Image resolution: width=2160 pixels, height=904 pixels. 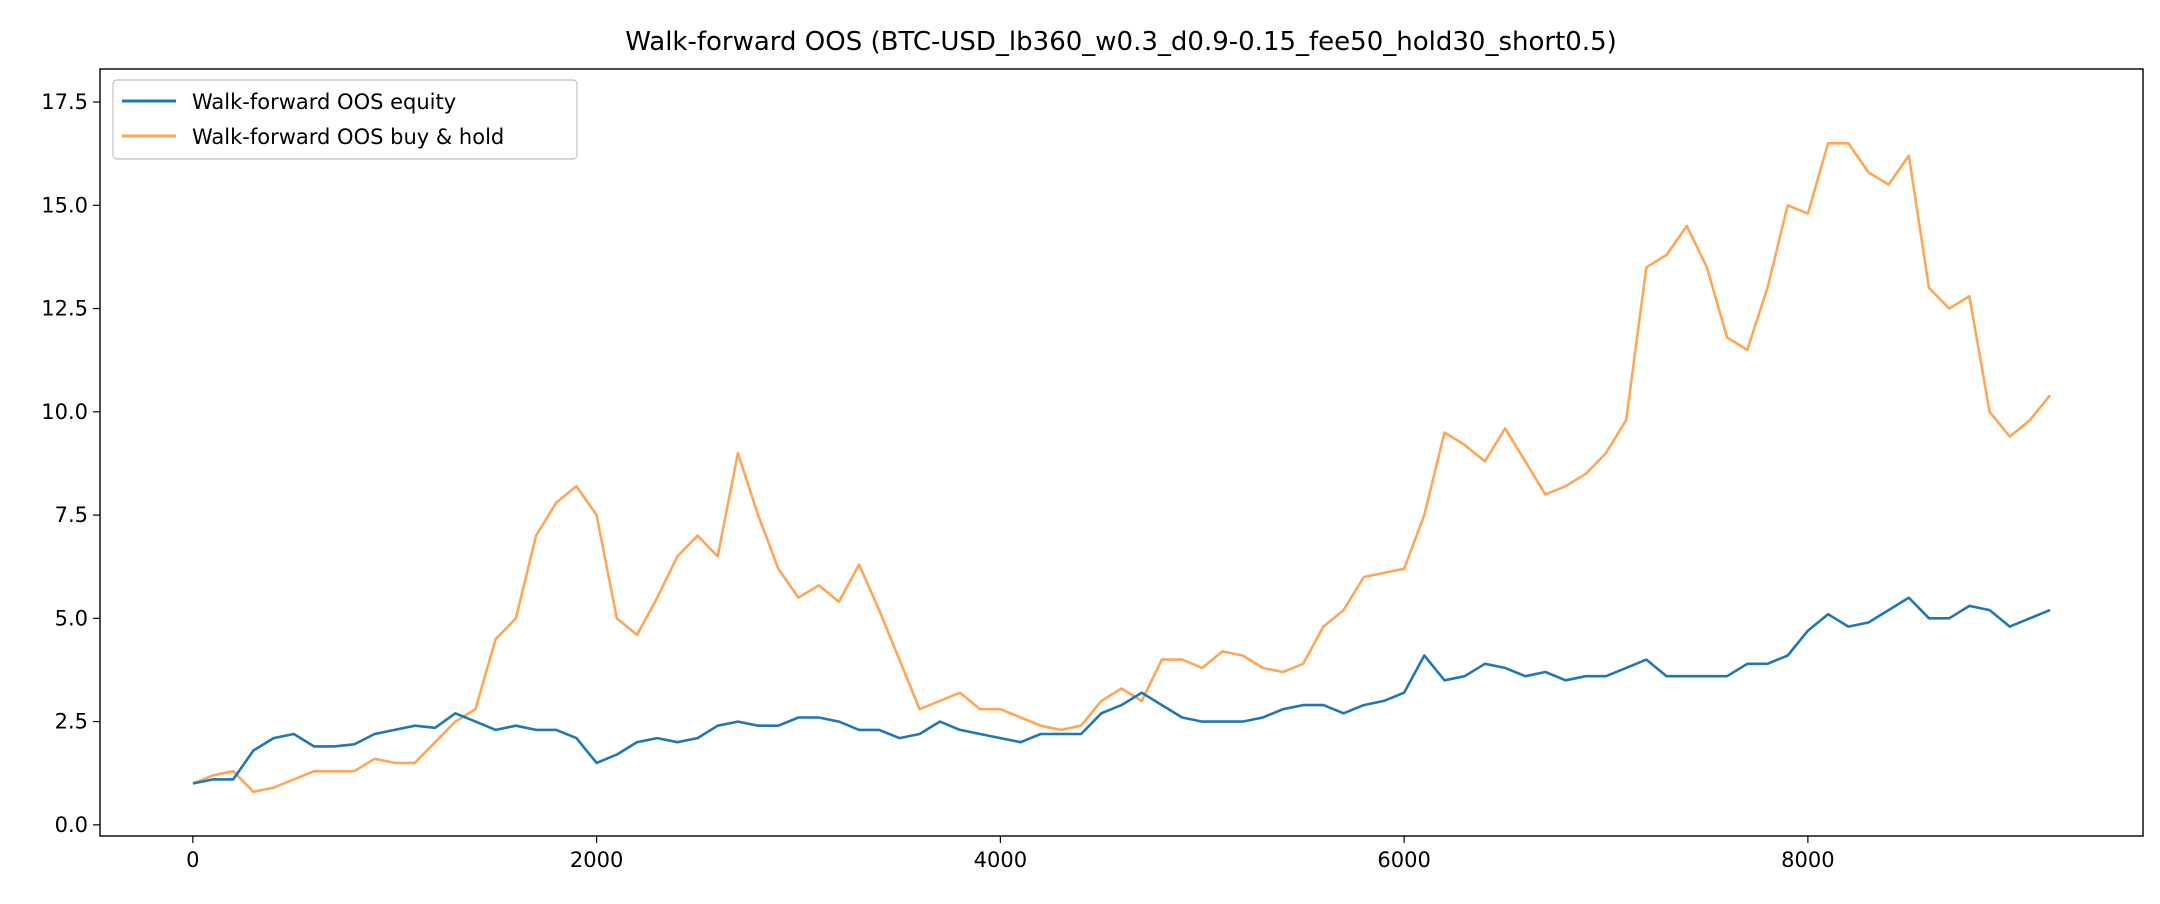 What do you see at coordinates (71, 825) in the screenshot?
I see `y-tick-label: 0.0` at bounding box center [71, 825].